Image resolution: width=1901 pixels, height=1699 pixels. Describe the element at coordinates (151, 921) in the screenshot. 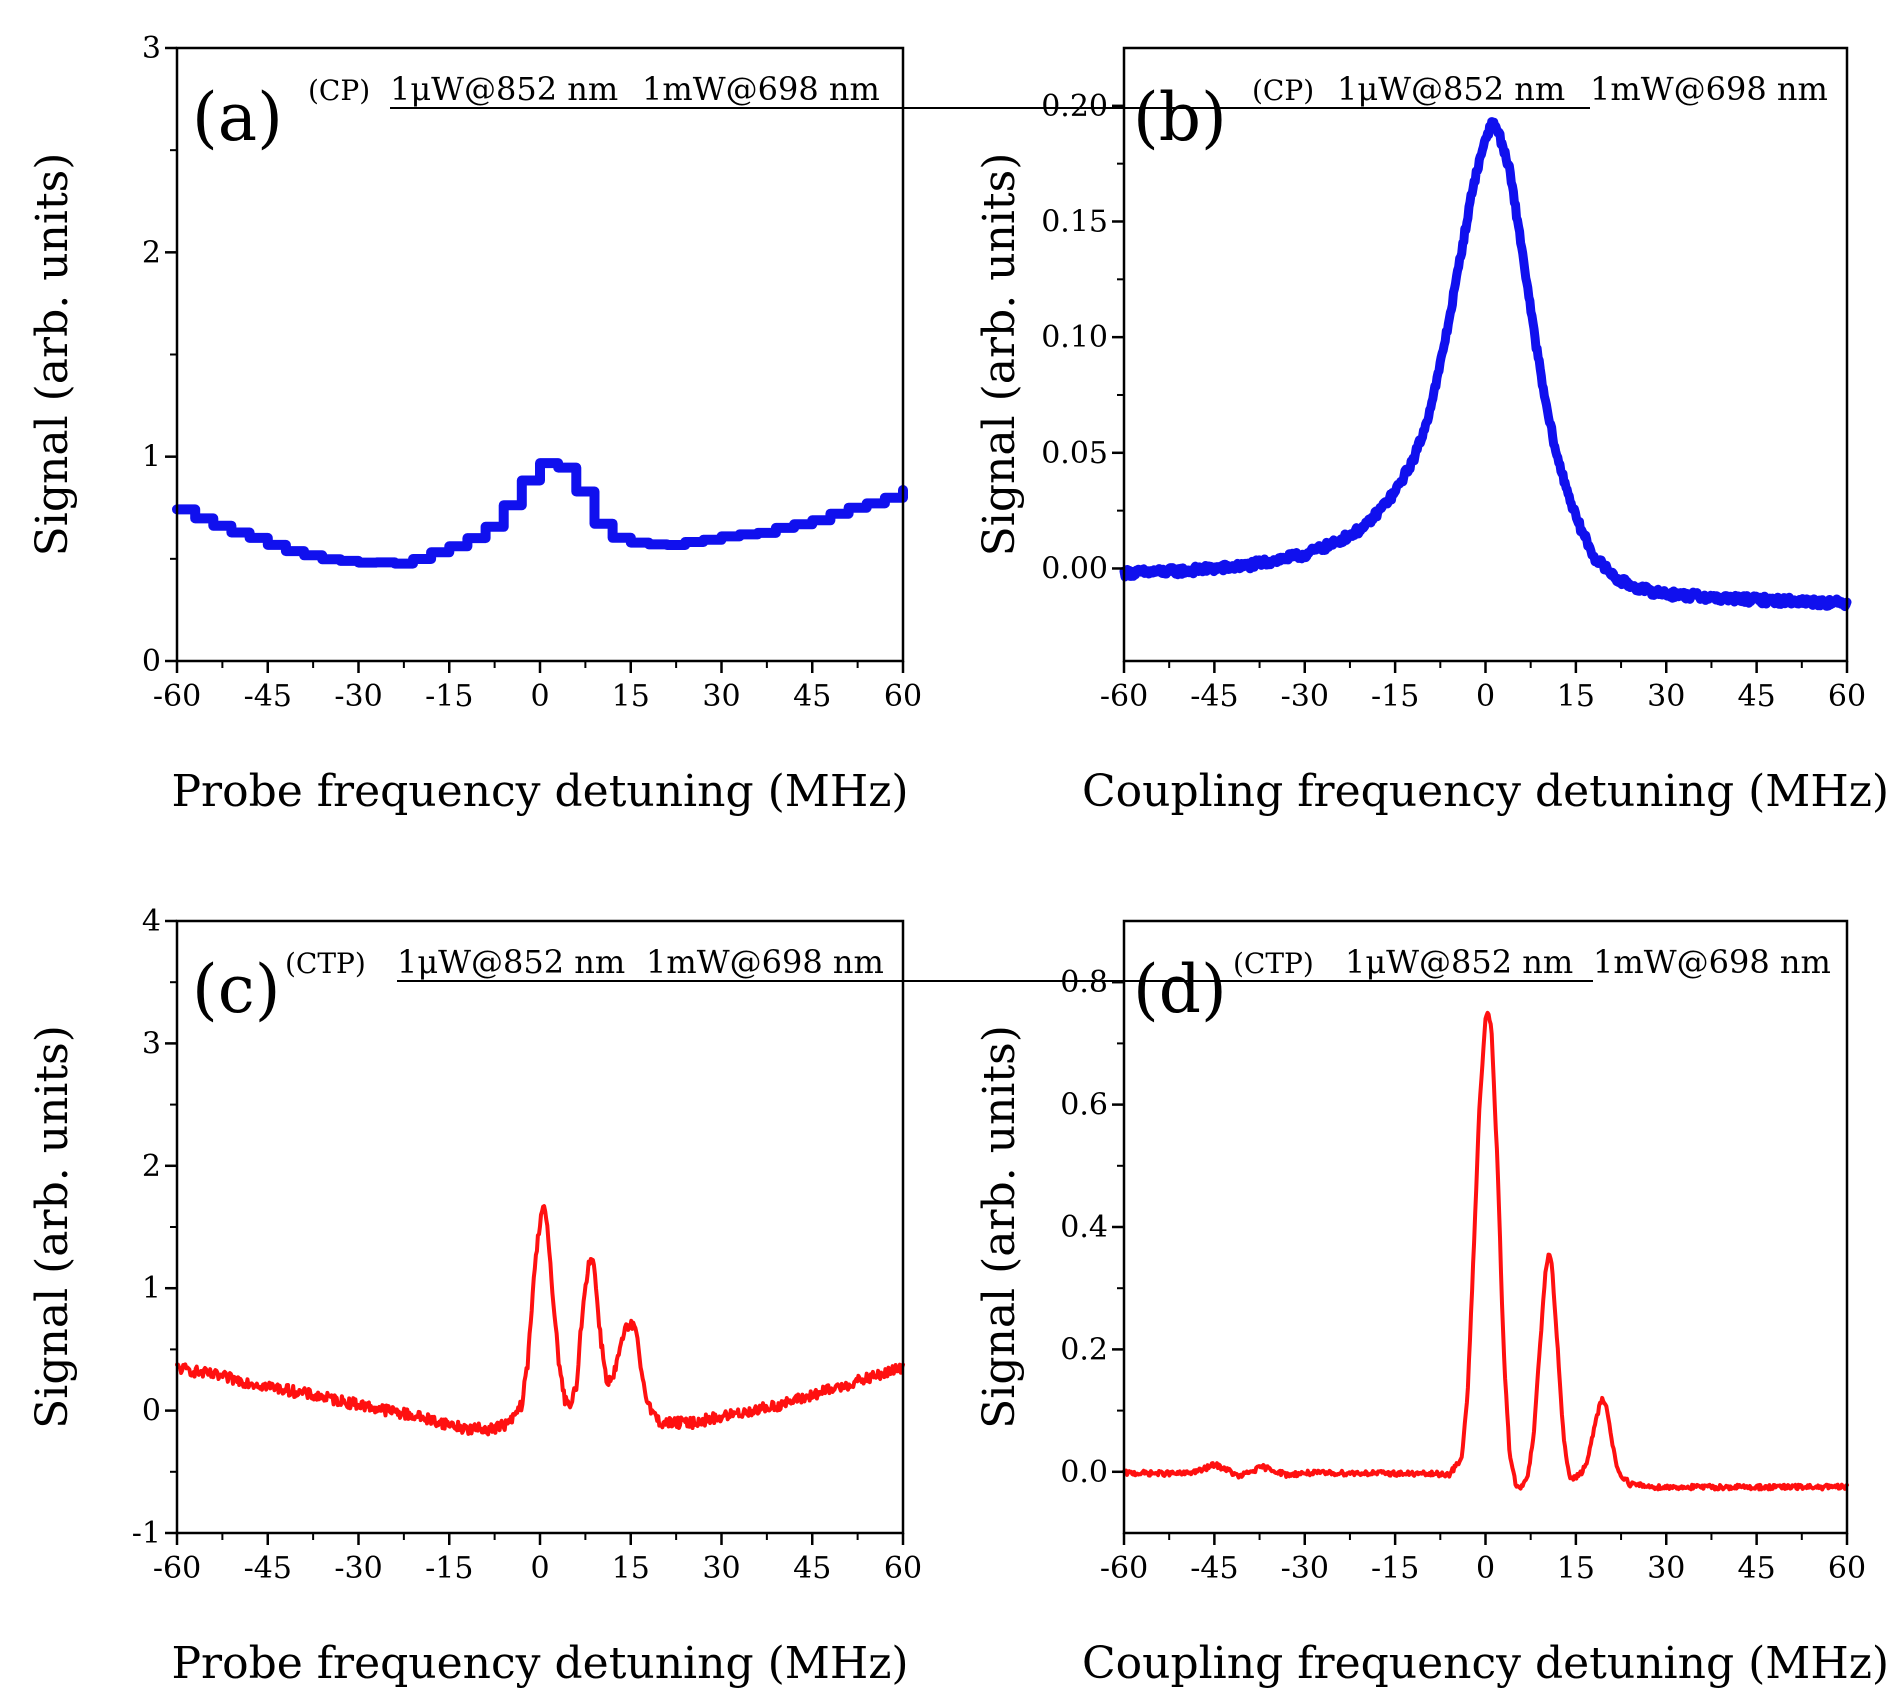

I see `y-tick-label: 4` at that location.